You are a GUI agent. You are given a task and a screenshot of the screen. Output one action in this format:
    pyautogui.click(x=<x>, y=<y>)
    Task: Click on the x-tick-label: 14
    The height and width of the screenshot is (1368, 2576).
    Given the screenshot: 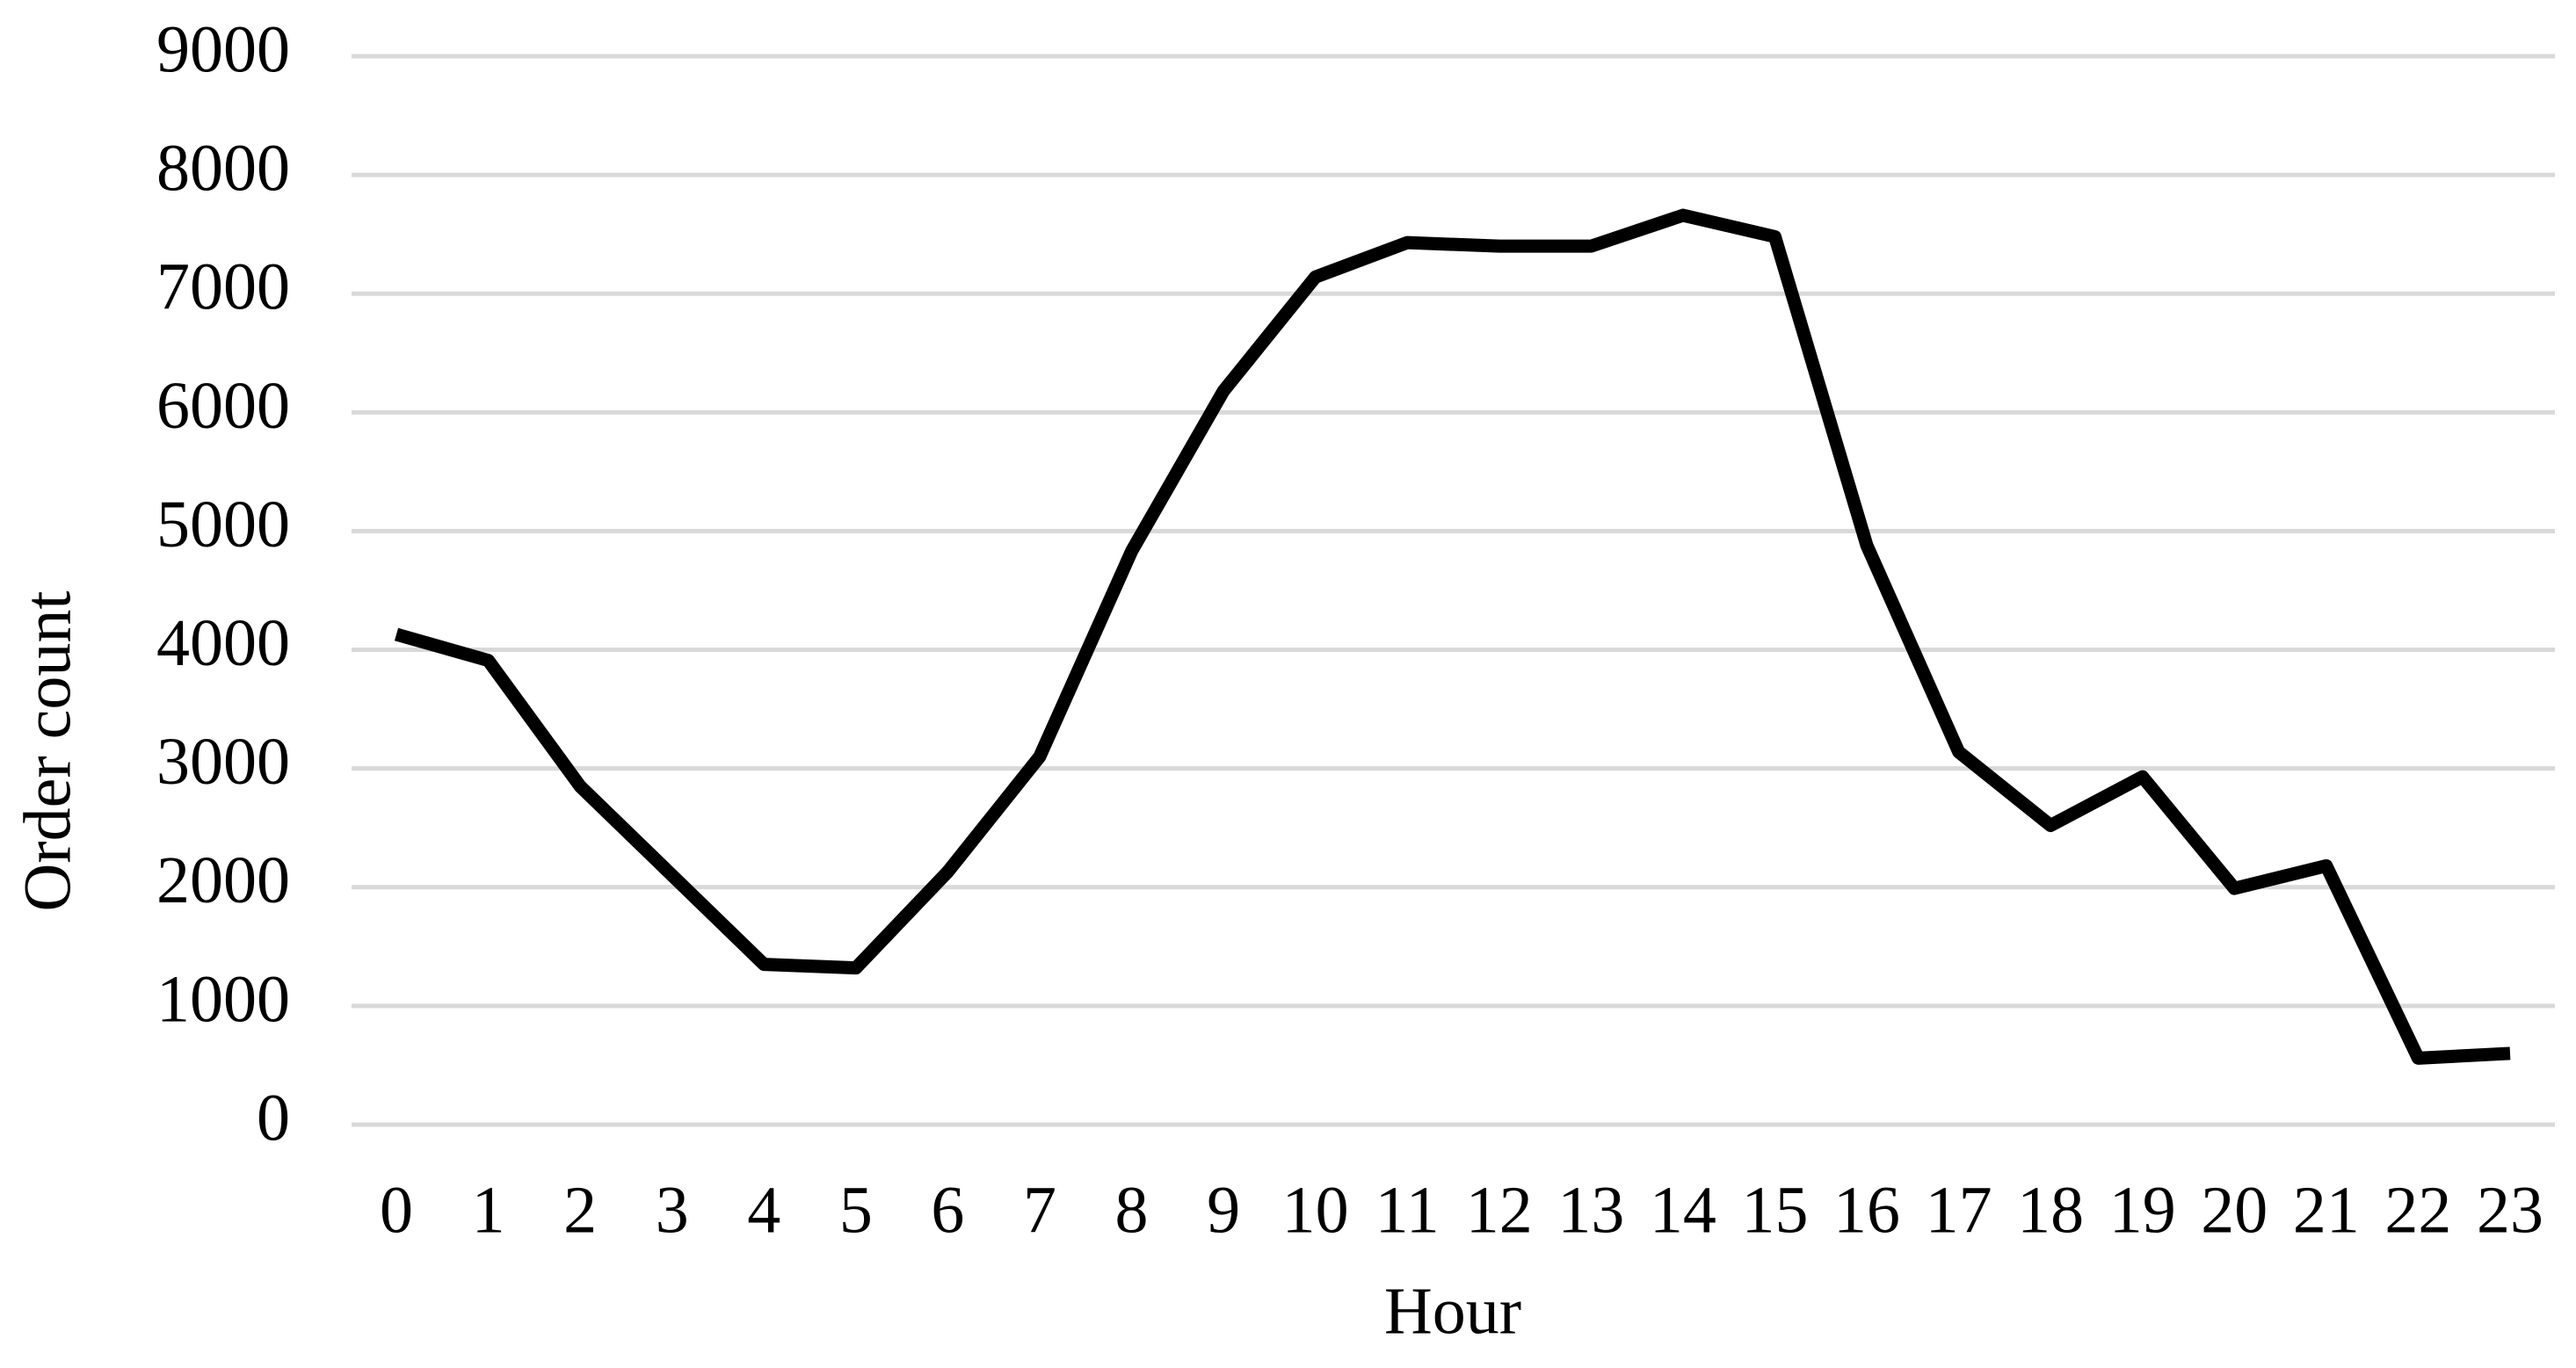 What is the action you would take?
    pyautogui.click(x=1683, y=1210)
    